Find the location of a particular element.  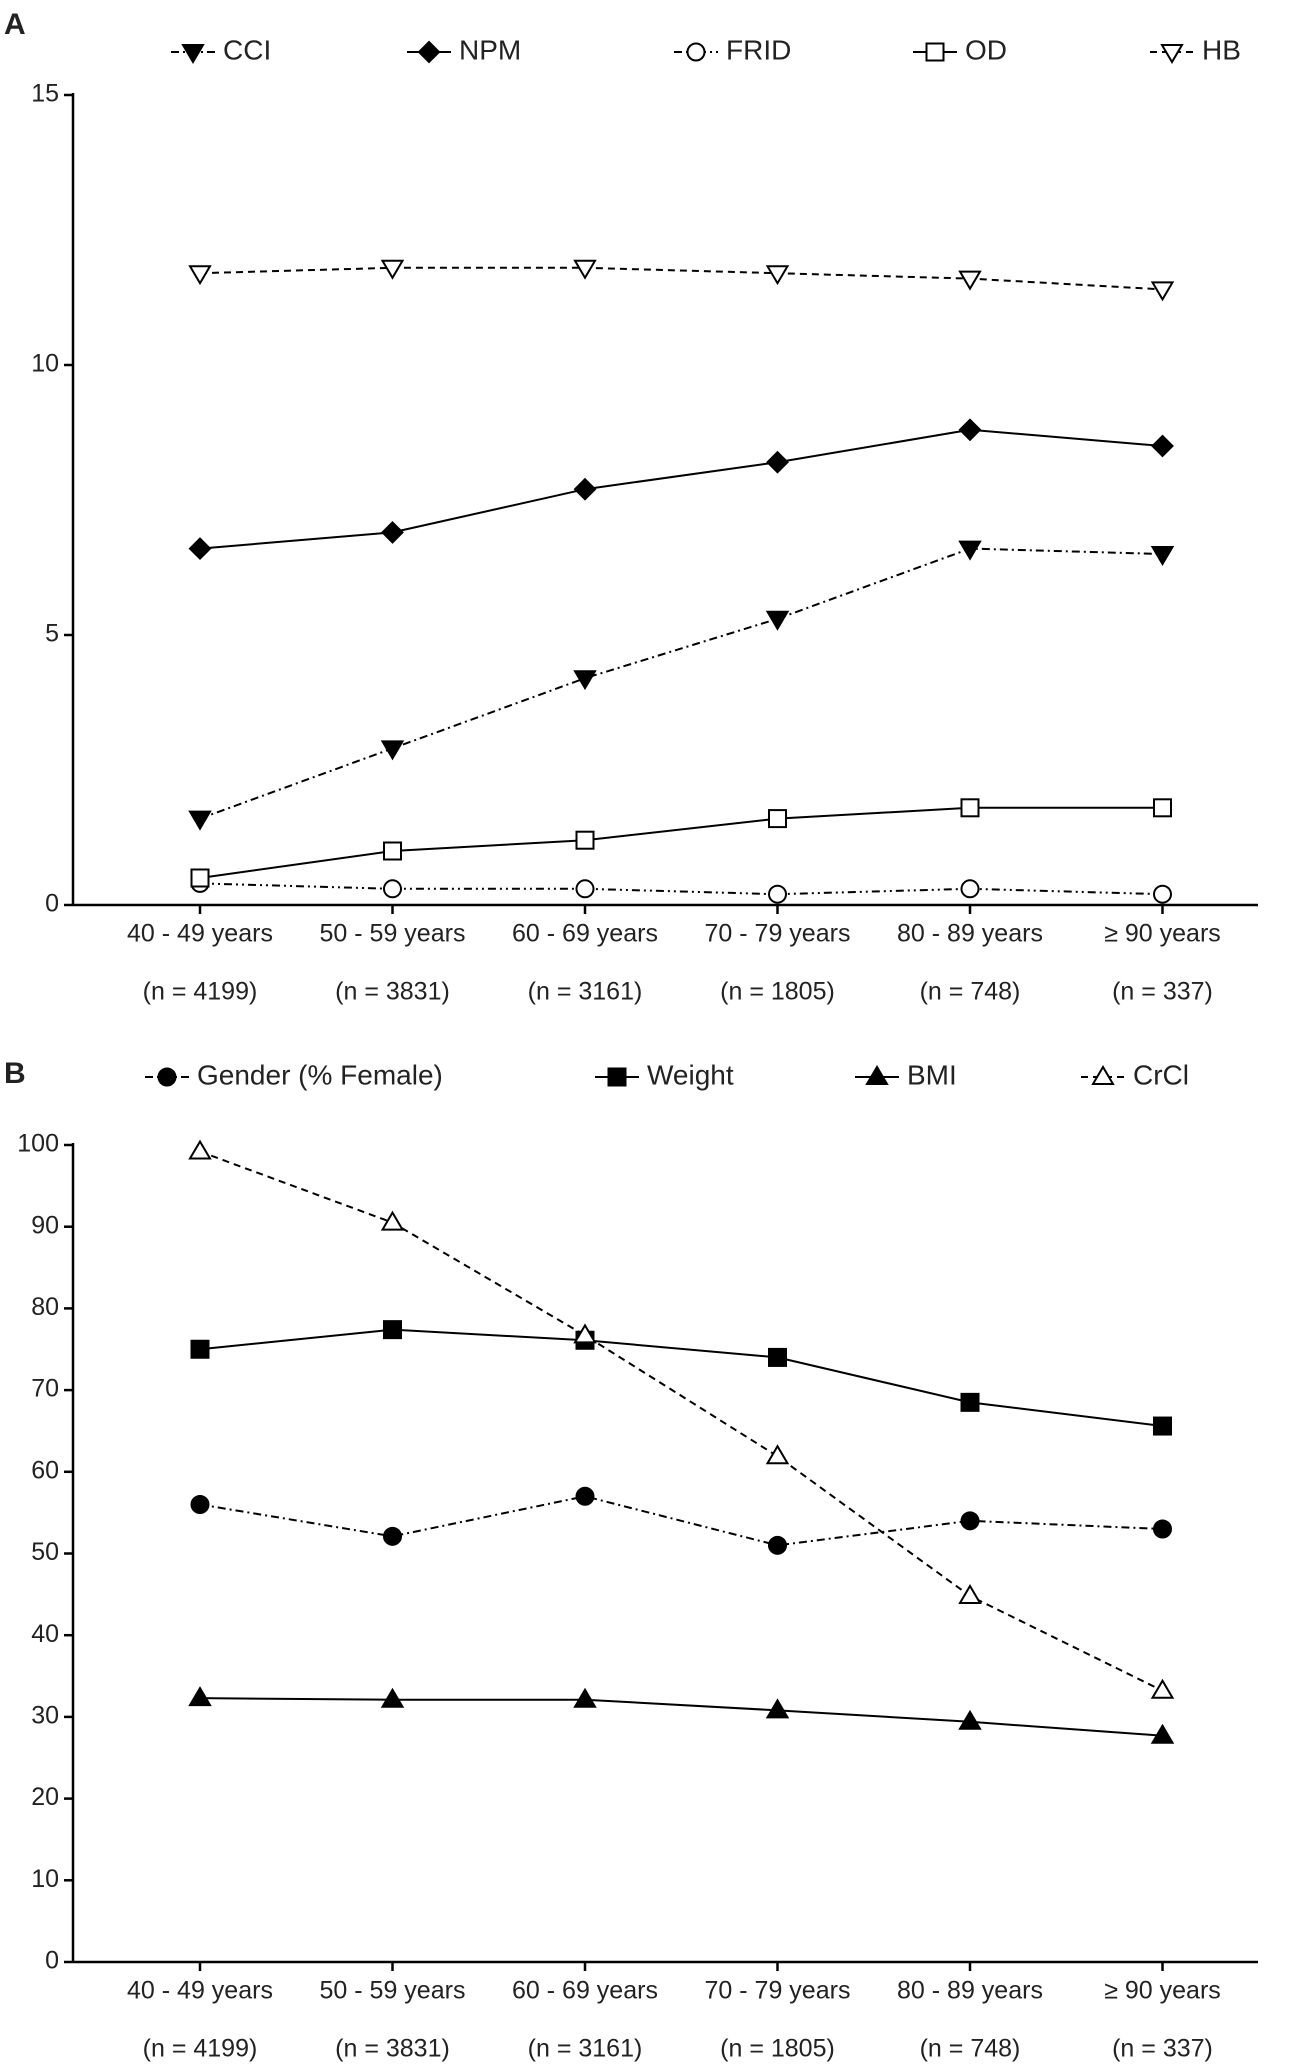

legend-label: NPM is located at coordinates (490, 49).